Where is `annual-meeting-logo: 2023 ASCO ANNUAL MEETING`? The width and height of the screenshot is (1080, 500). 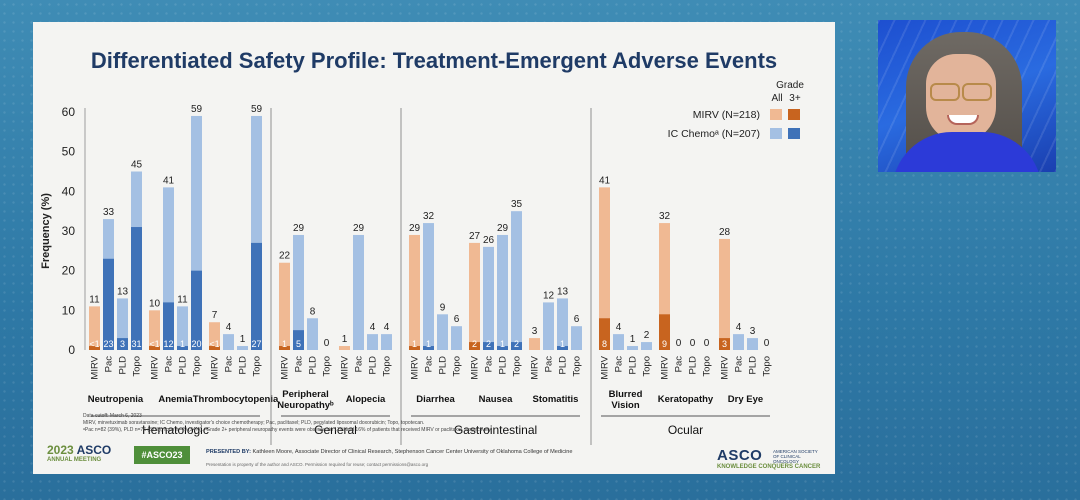
annual-meeting-logo: 2023 ASCO ANNUAL MEETING is located at coordinates (79, 453).